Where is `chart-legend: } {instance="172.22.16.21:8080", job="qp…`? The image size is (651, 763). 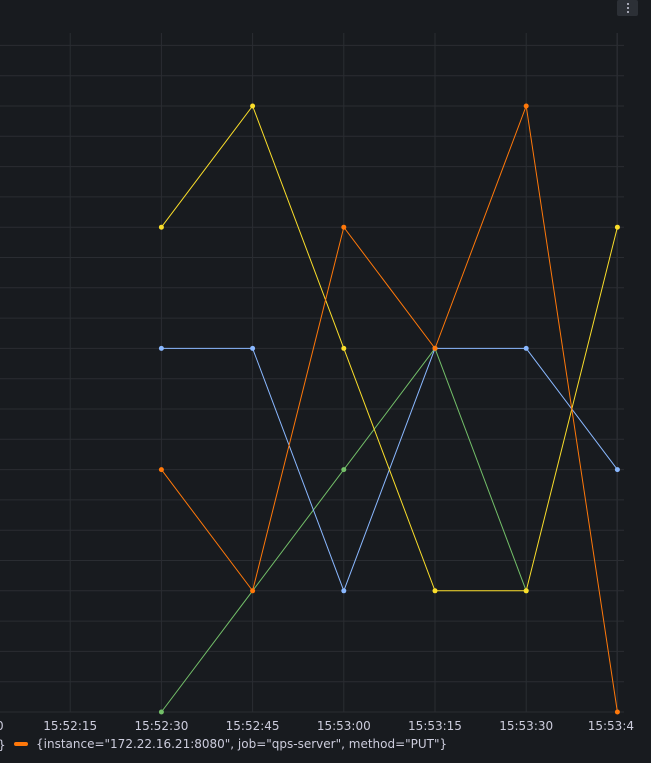
chart-legend: } {instance="172.22.16.21:8080", job="qp… is located at coordinates (325, 746).